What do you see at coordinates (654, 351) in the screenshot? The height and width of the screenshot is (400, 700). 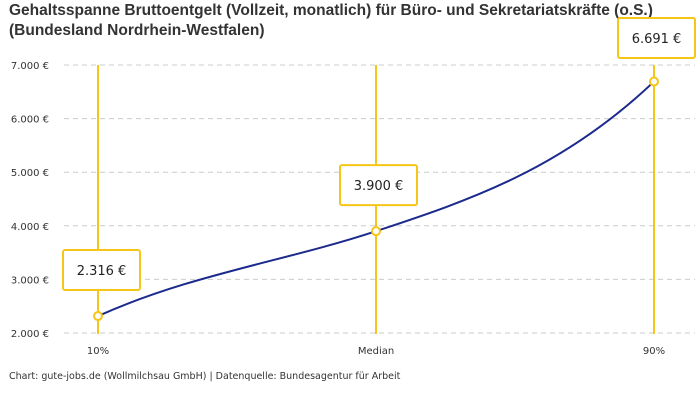 I see `x-tick-label: 90%` at bounding box center [654, 351].